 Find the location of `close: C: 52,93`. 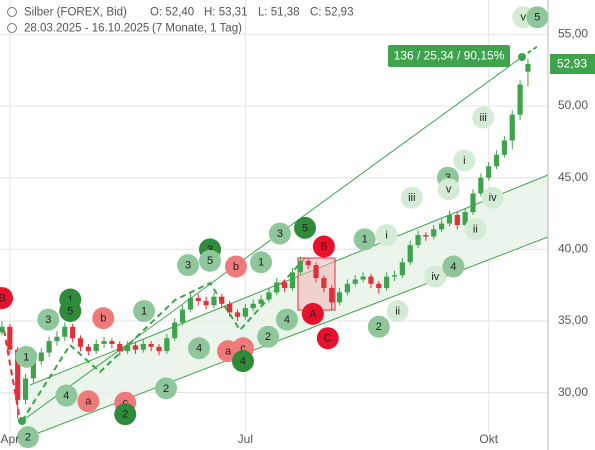

close: C: 52,93 is located at coordinates (331, 13).